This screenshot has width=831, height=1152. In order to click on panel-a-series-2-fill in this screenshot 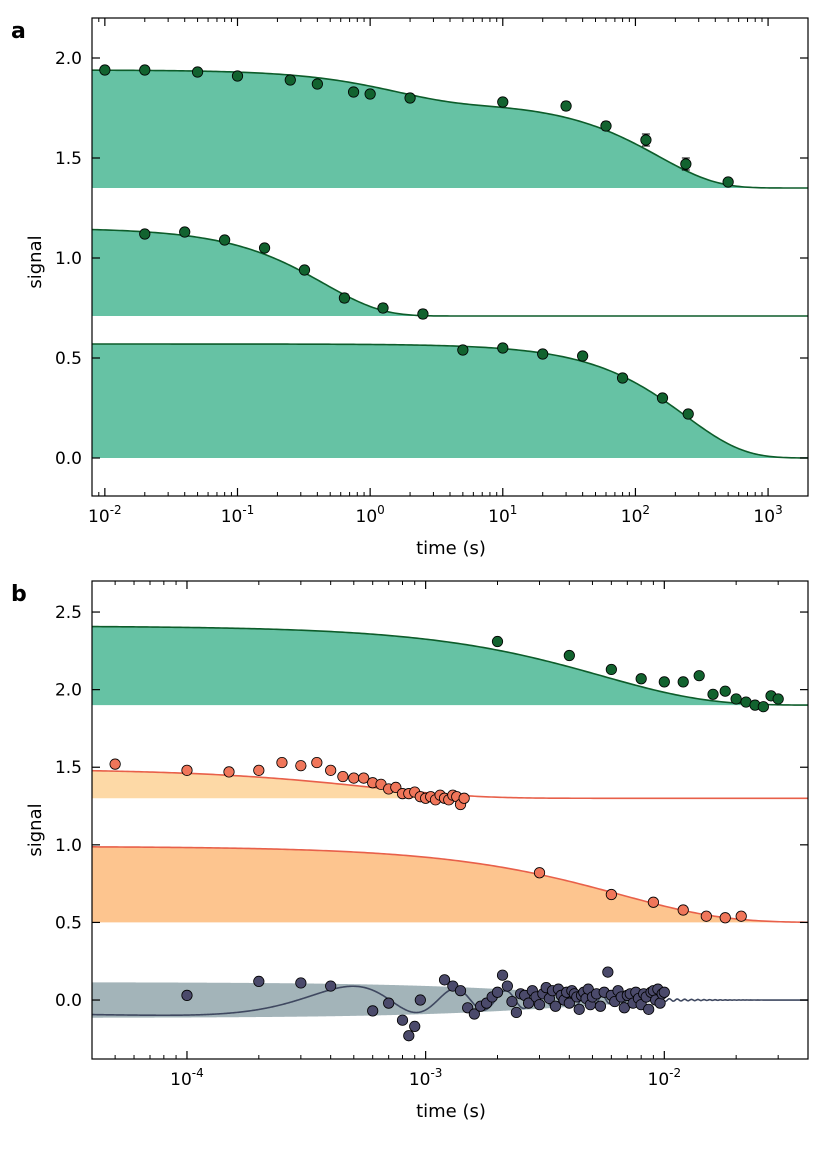, I will do `click(257, 272)`.